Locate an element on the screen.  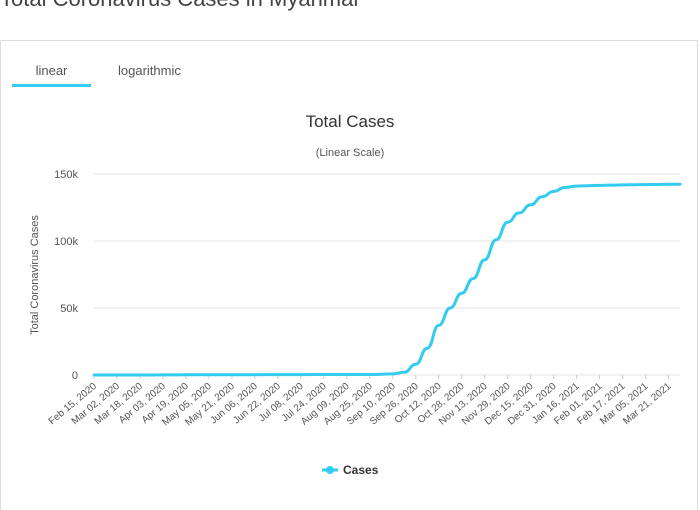
tab-linear: linear is located at coordinates (51, 75).